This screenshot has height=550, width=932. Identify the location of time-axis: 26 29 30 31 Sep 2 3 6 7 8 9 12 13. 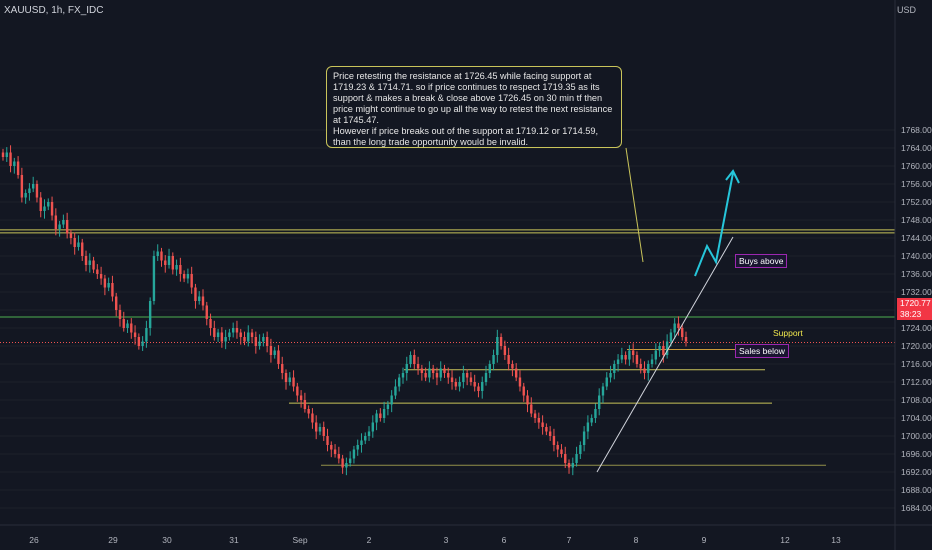
(466, 534).